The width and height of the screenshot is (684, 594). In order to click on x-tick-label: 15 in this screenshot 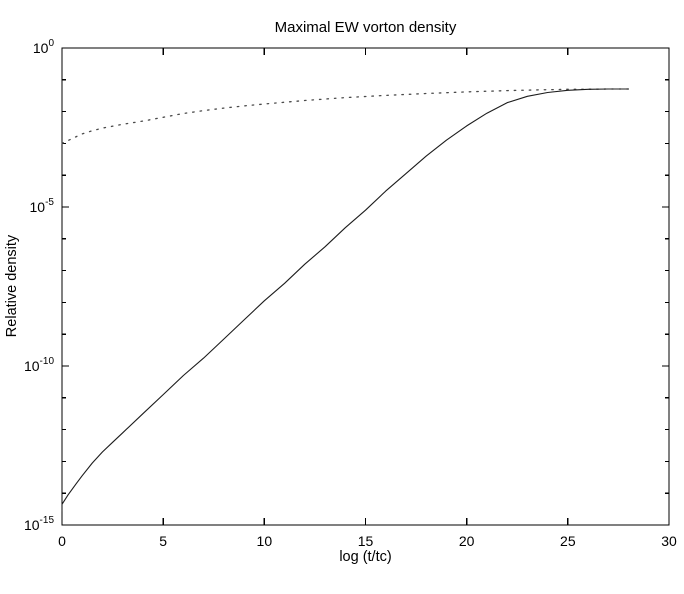, I will do `click(366, 541)`.